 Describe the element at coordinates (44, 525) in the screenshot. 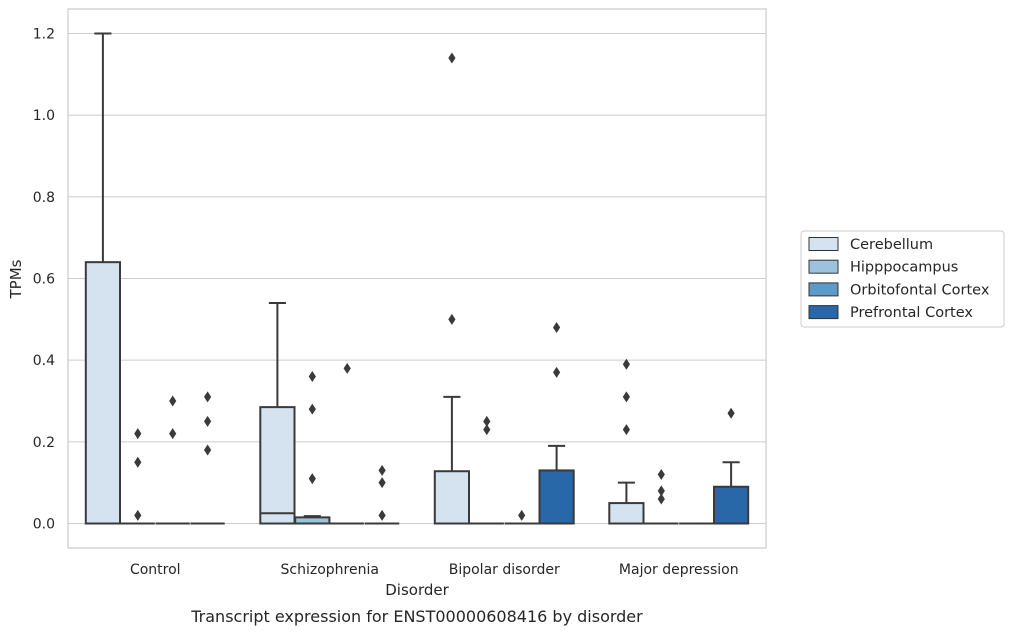

I see `y-tick-label: 0.0` at that location.